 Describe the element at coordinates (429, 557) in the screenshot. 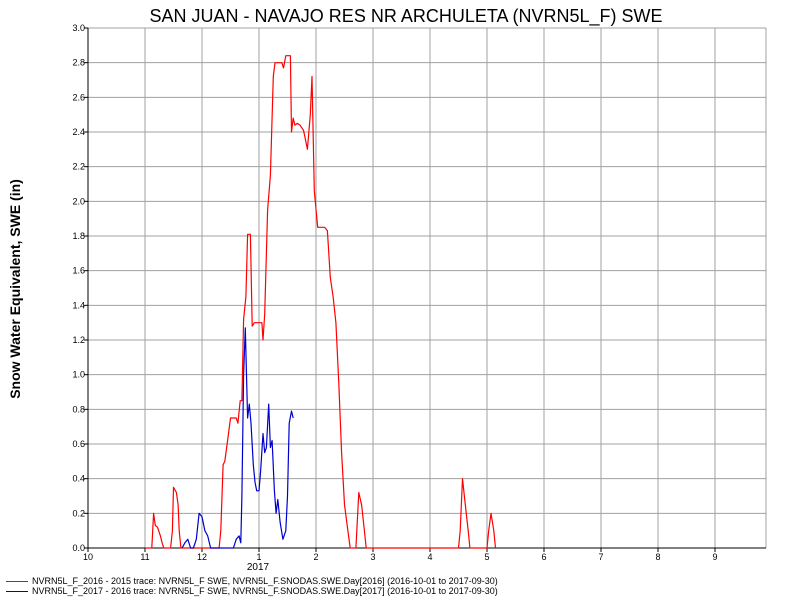

I see `x-tick-label: 4` at that location.